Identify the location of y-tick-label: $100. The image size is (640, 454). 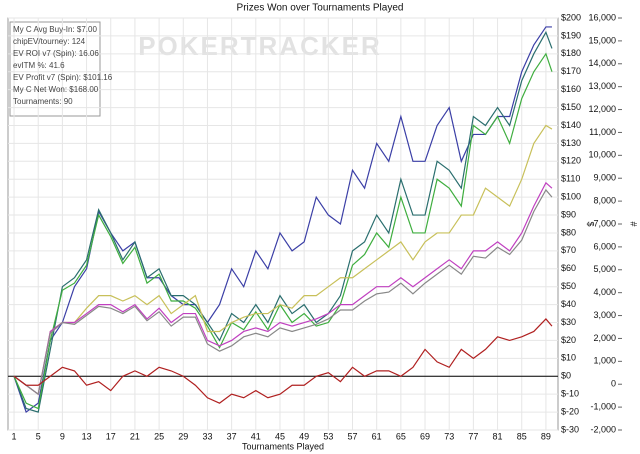
(571, 197).